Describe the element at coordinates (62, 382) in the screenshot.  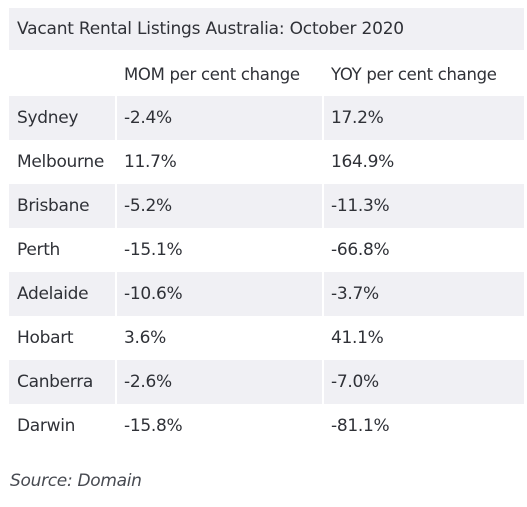
I see `cell-city: Canberra` at that location.